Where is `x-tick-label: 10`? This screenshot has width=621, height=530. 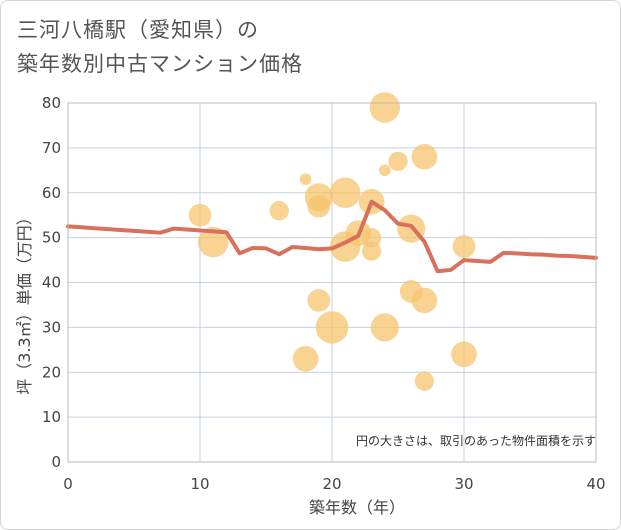 x-tick-label: 10 is located at coordinates (199, 484).